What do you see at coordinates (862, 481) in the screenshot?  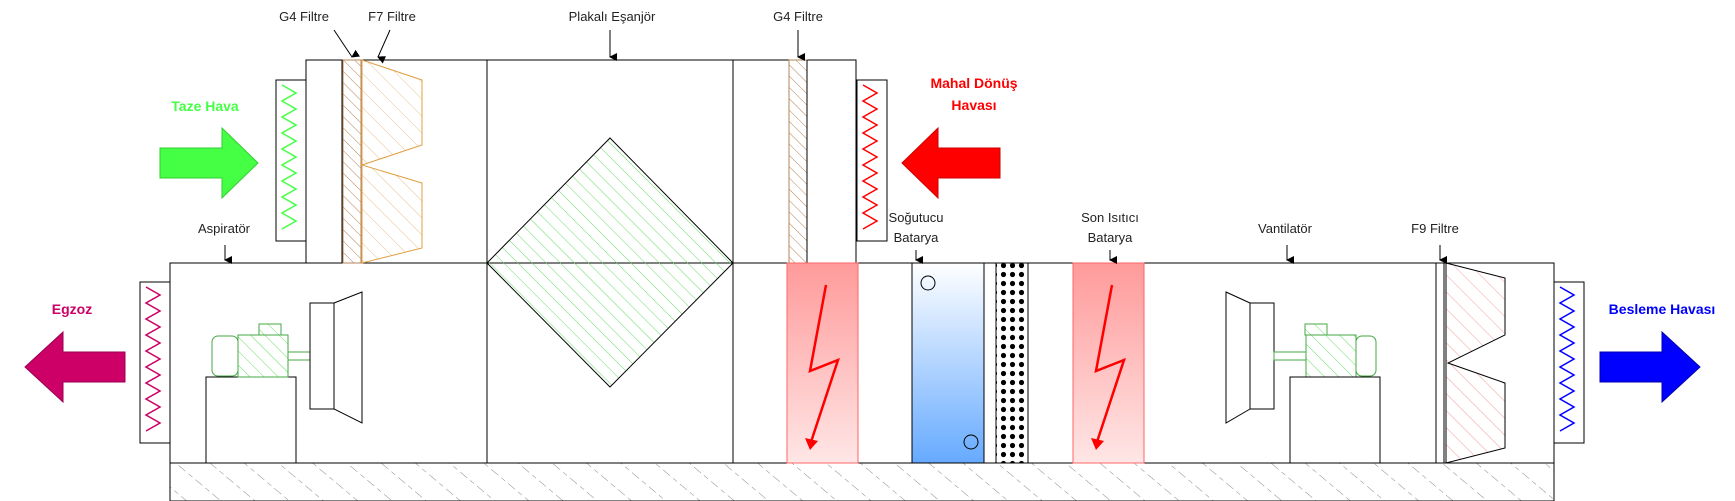 I see `base-frame` at bounding box center [862, 481].